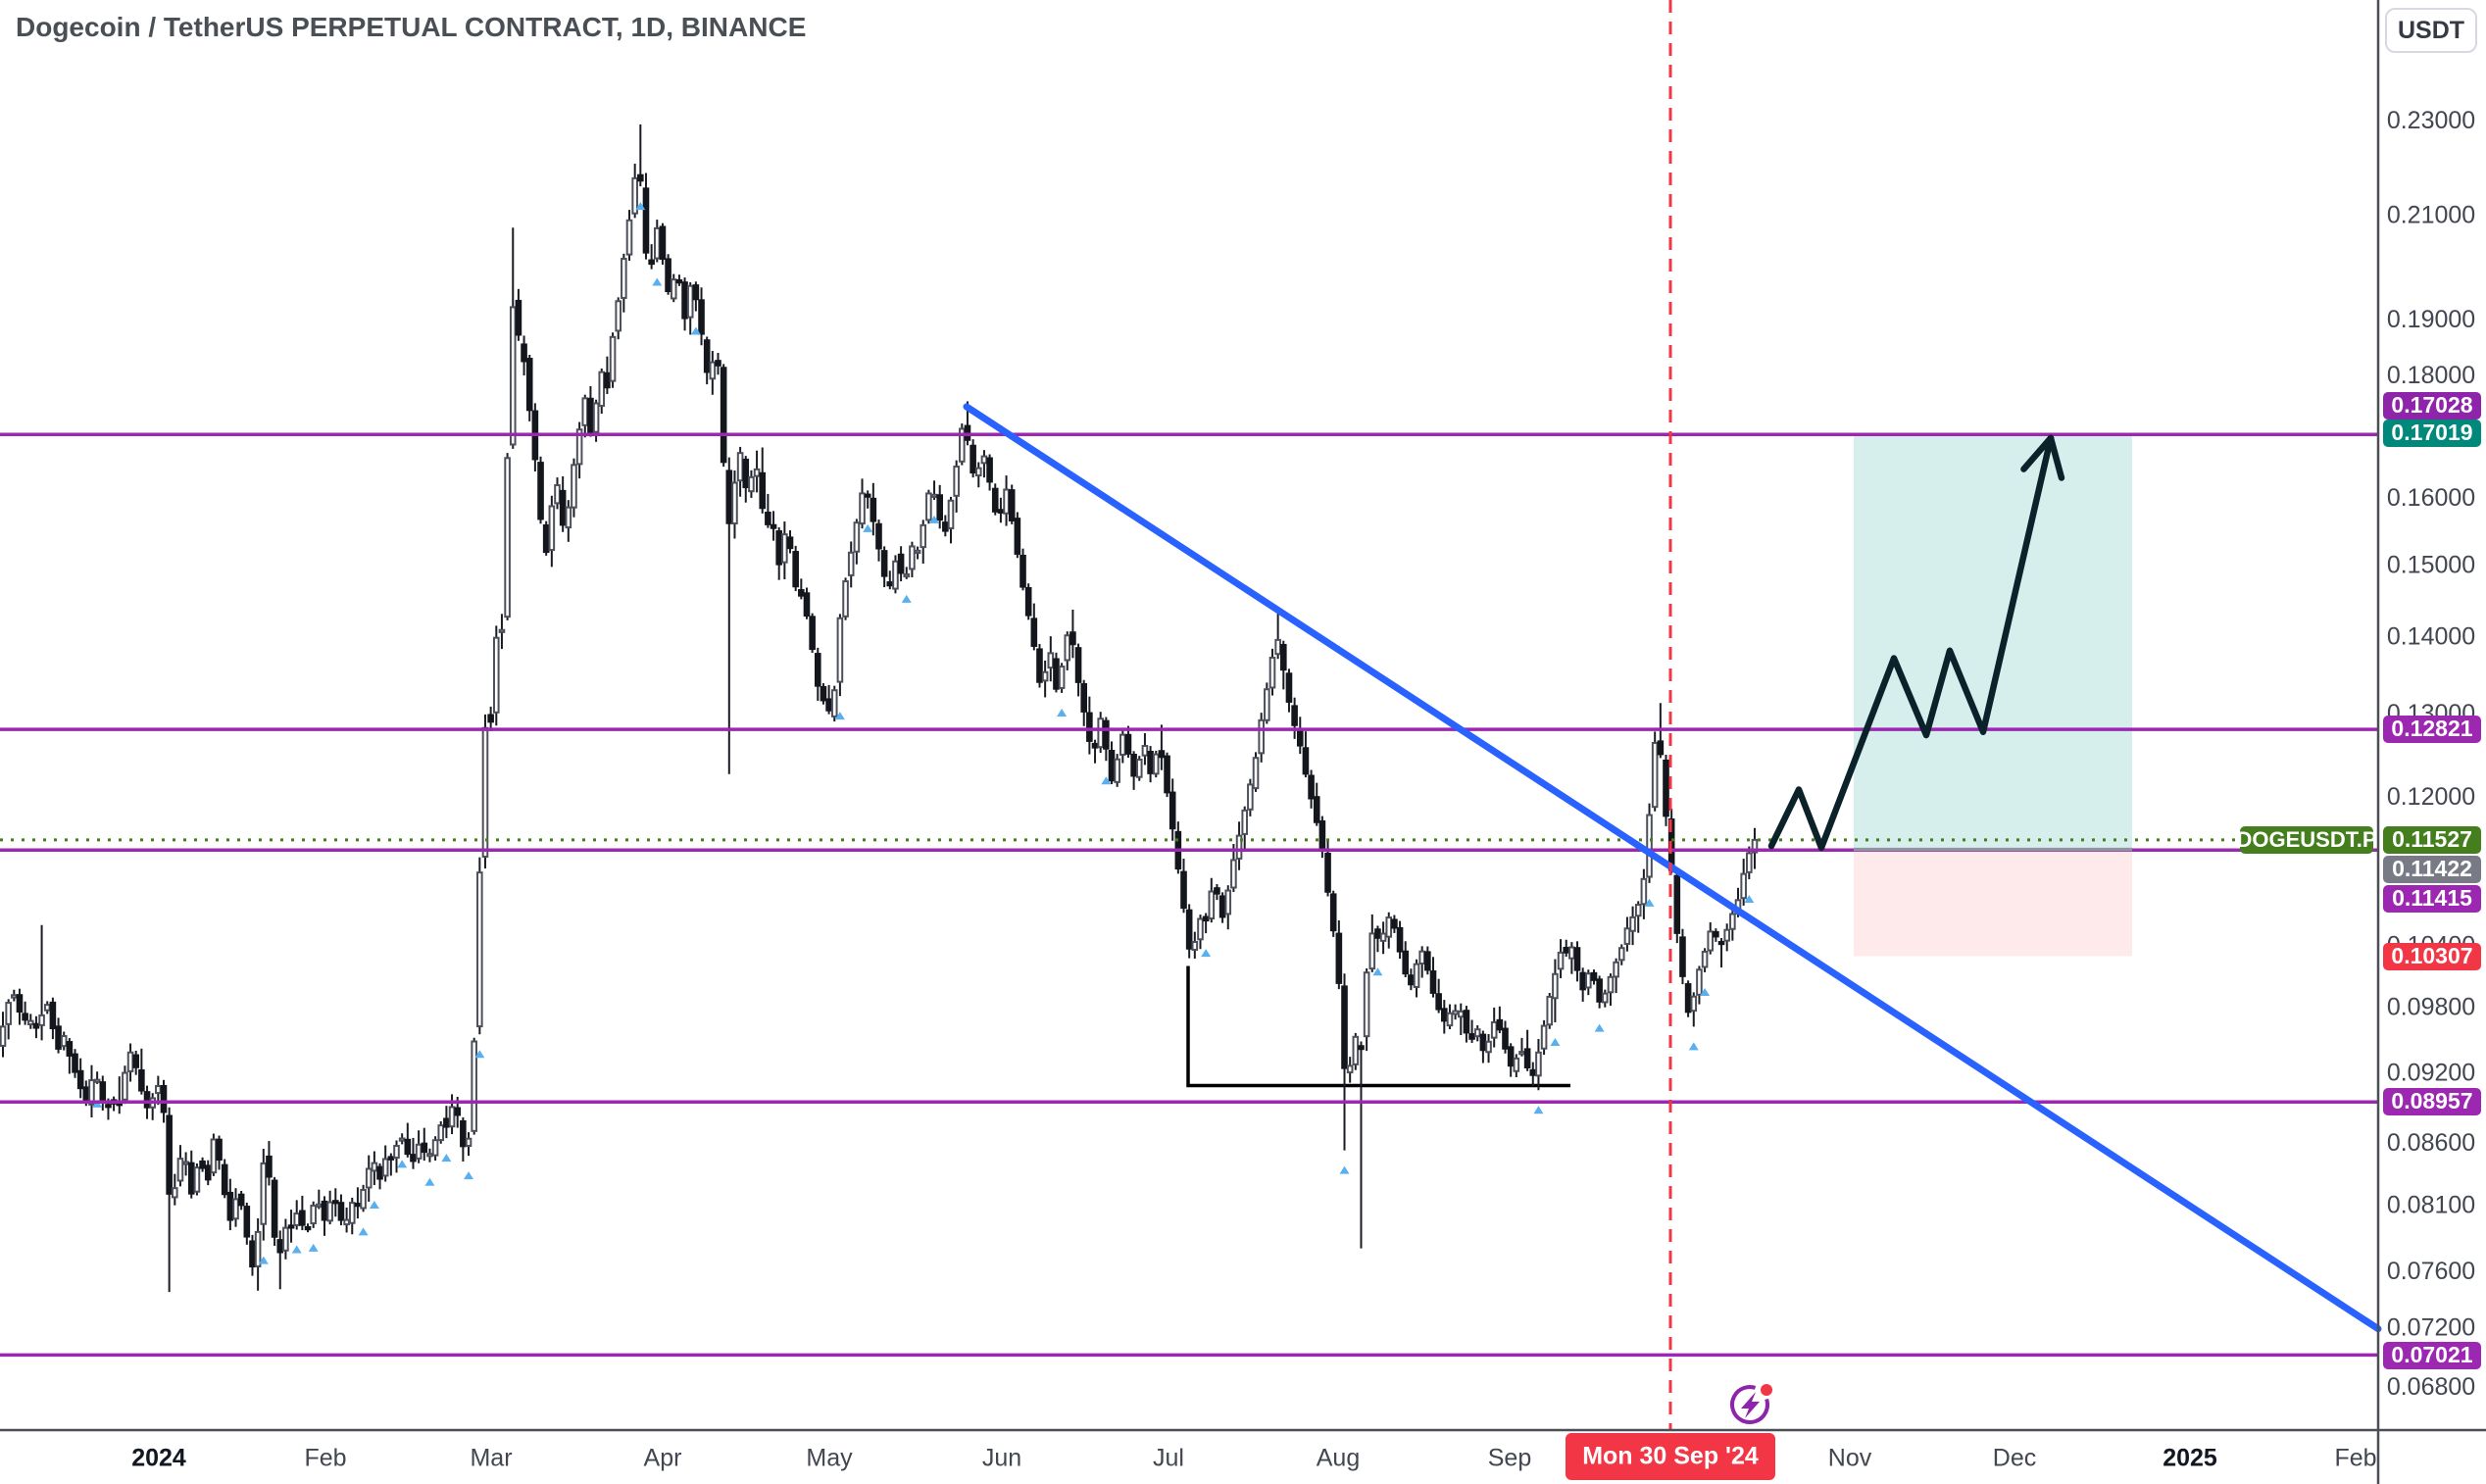 Image resolution: width=2486 pixels, height=1484 pixels. I want to click on symbol-price-label-text: DOGEUSDT.P, so click(2306, 839).